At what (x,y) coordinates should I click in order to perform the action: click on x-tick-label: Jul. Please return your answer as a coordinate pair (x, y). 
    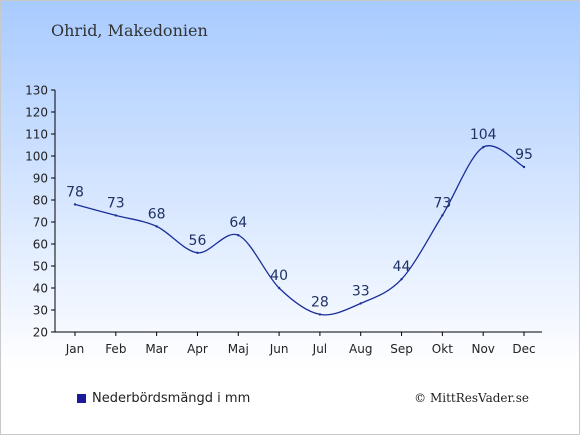
    Looking at the image, I should click on (319, 349).